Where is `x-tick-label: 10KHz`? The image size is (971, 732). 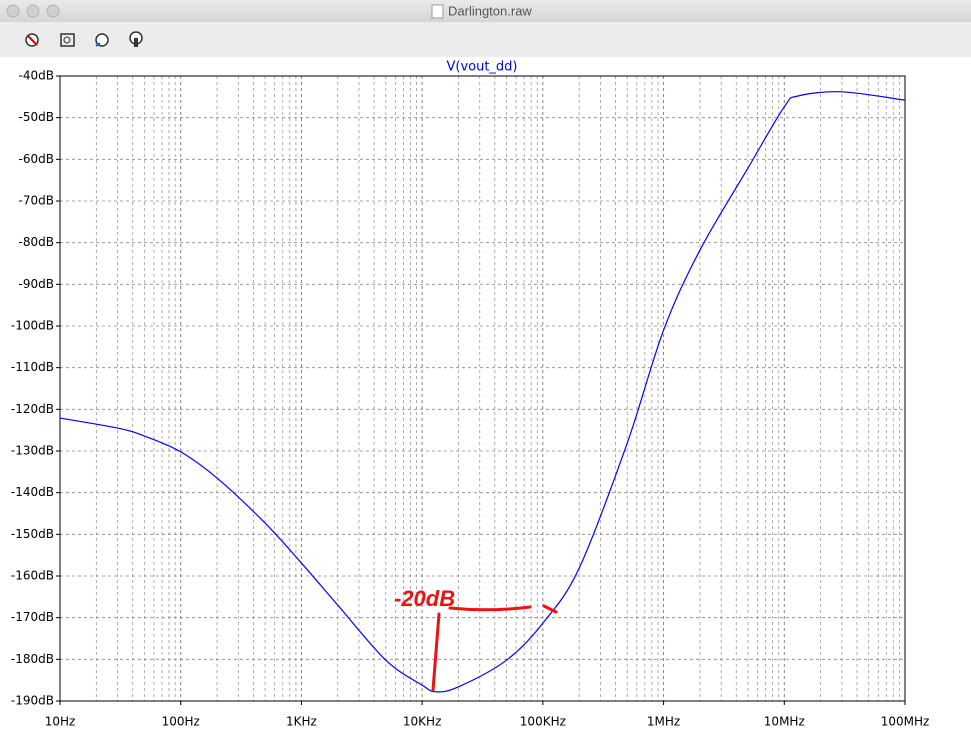 x-tick-label: 10KHz is located at coordinates (422, 722).